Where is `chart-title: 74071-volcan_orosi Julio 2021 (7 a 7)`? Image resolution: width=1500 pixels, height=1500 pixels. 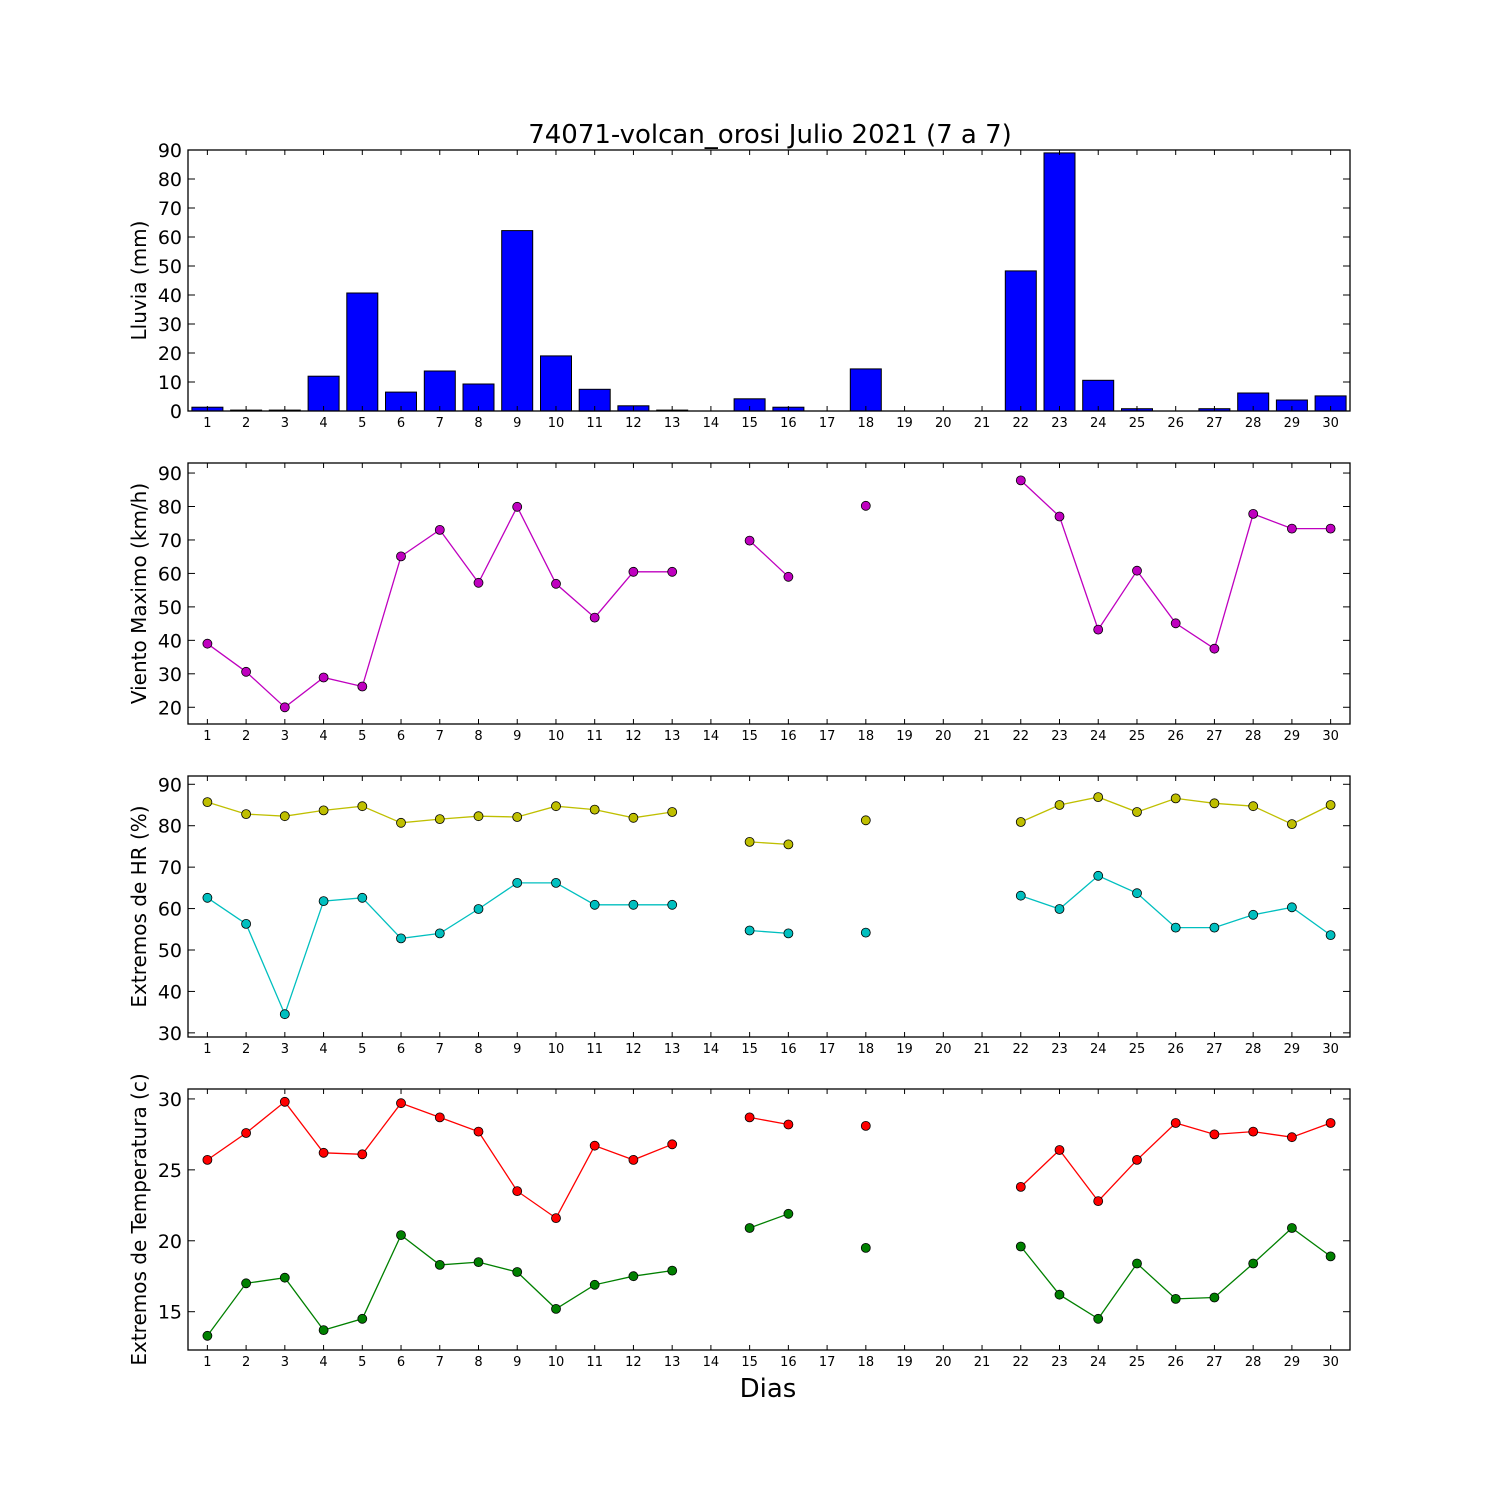 chart-title: 74071-volcan_orosi Julio 2021 (7 a 7) is located at coordinates (770, 135).